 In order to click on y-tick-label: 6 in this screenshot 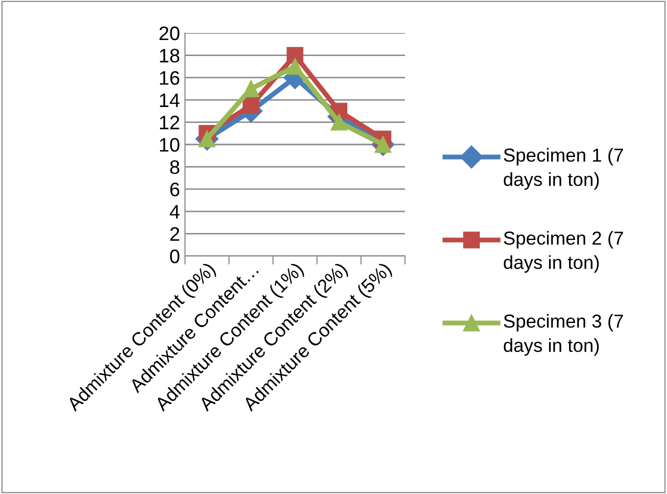, I will do `click(175, 189)`.